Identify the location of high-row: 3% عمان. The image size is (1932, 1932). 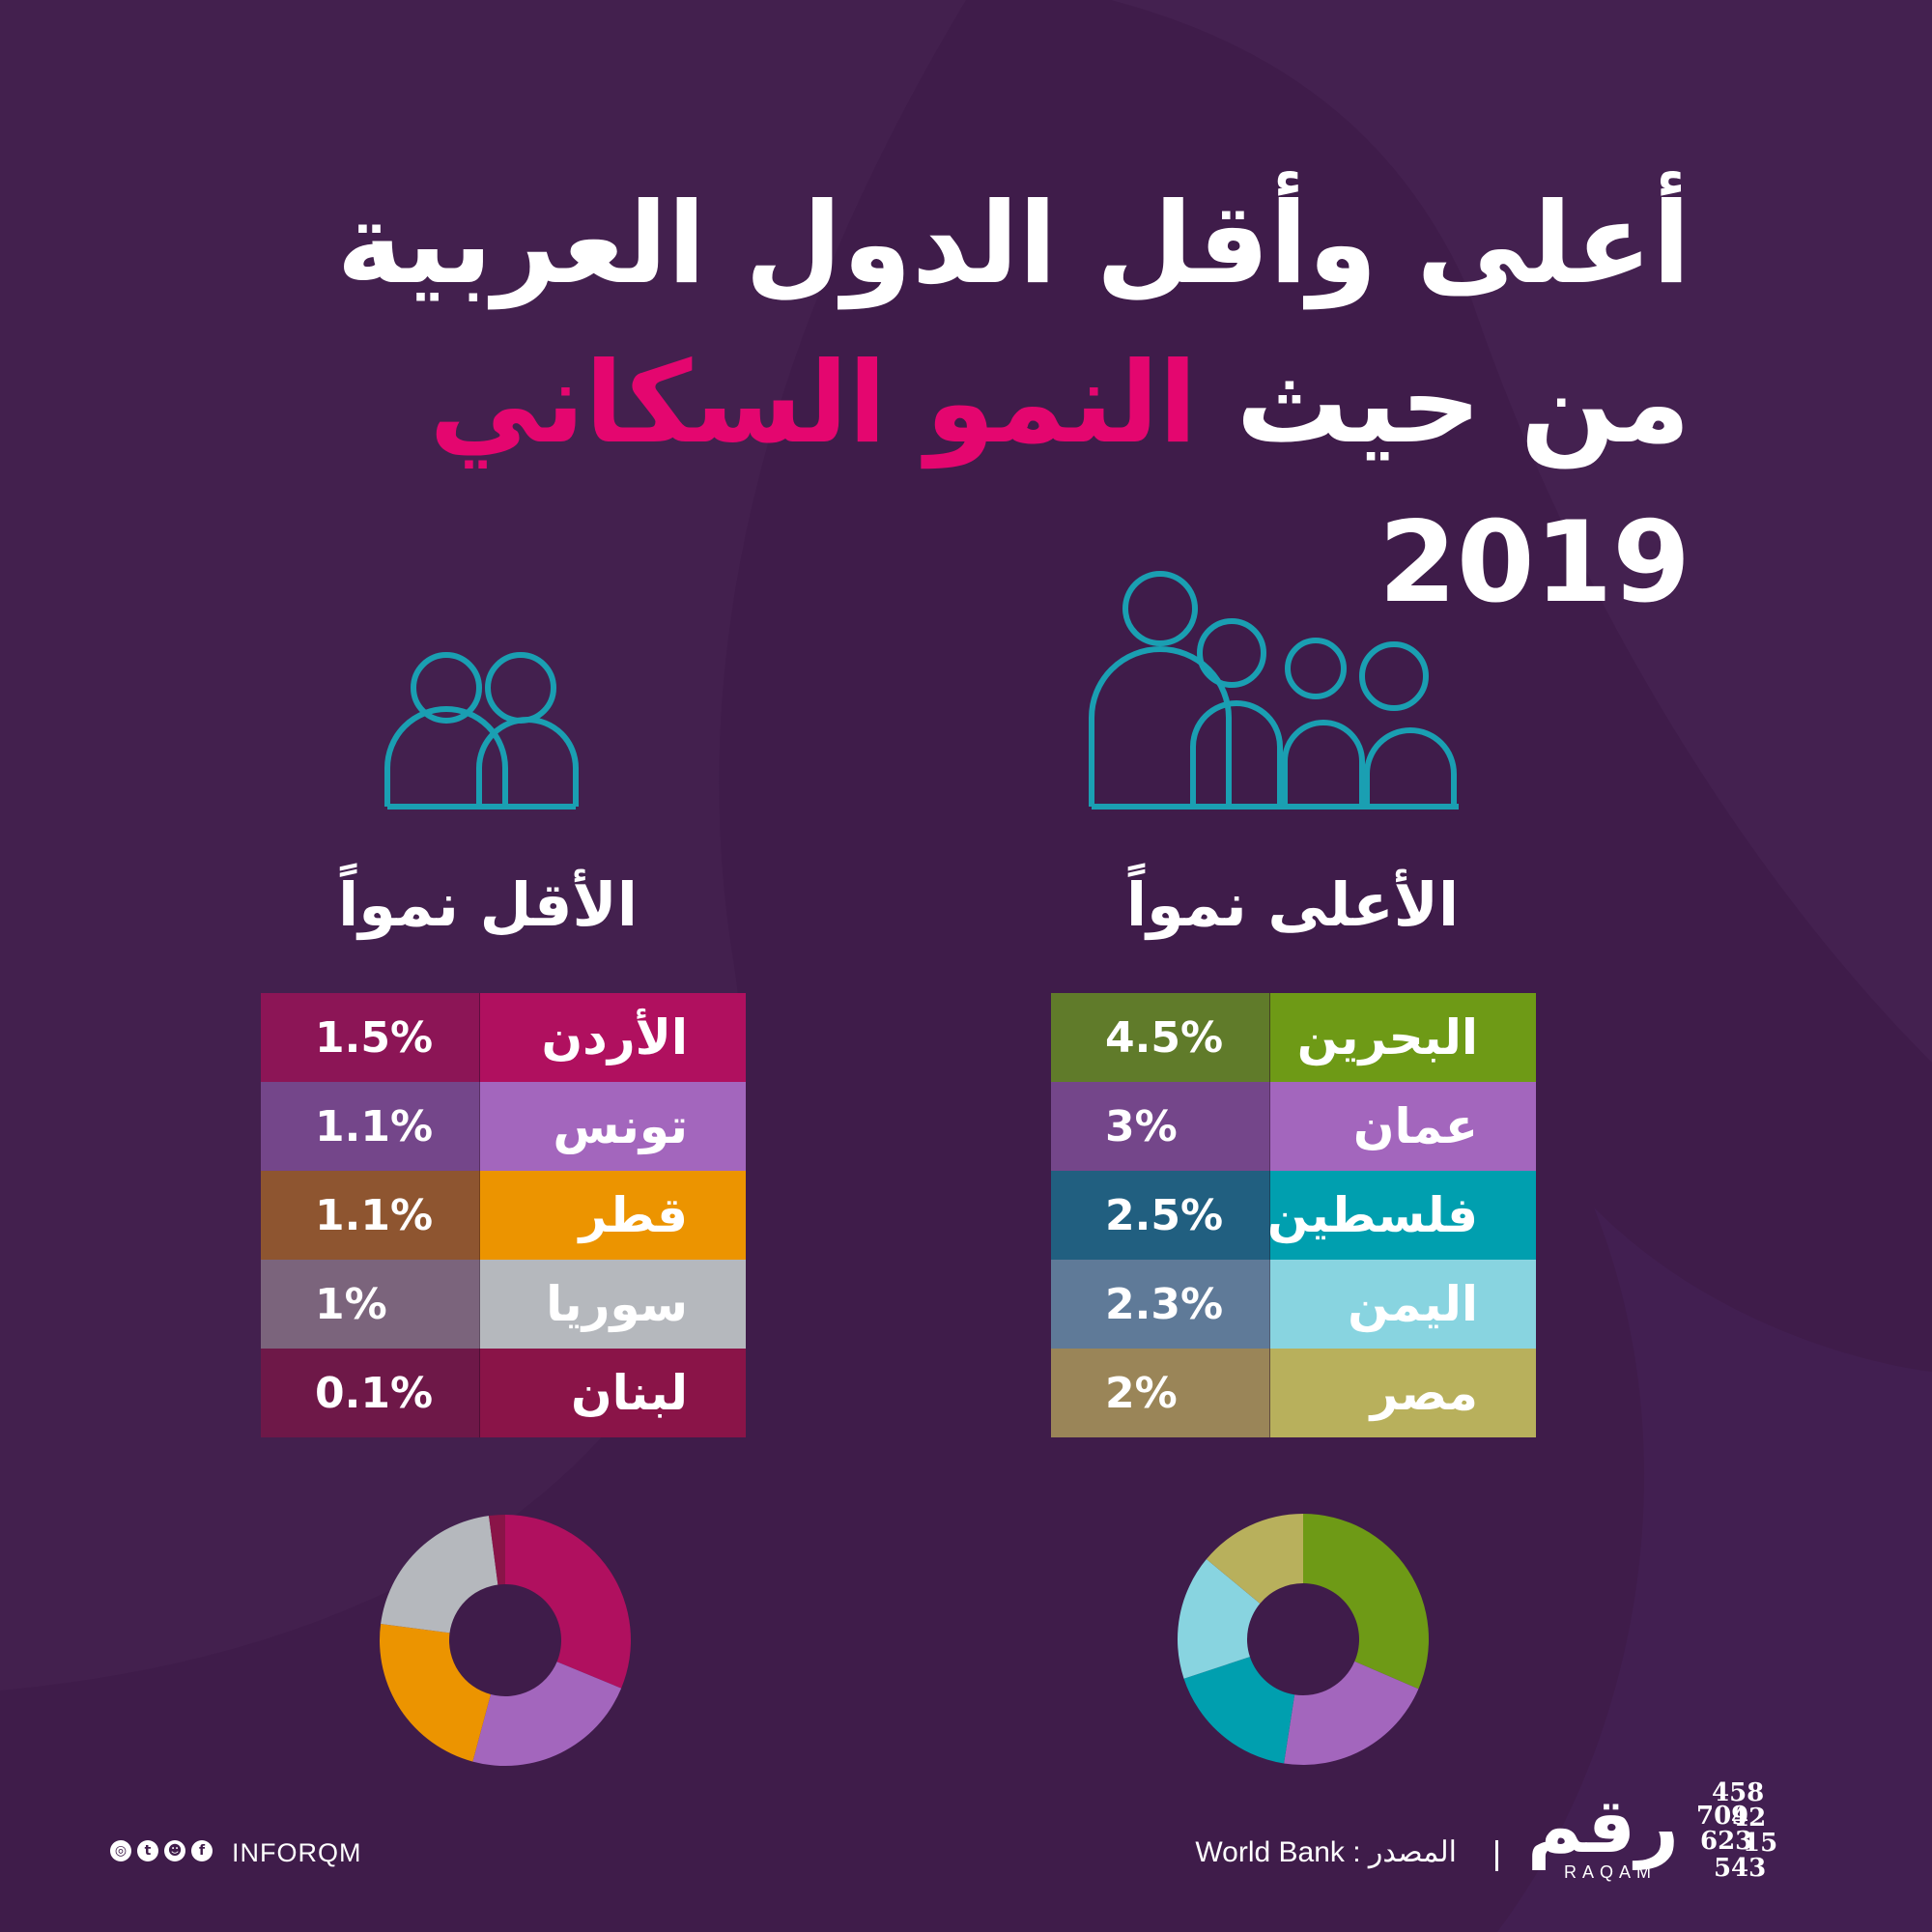
(1293, 1126).